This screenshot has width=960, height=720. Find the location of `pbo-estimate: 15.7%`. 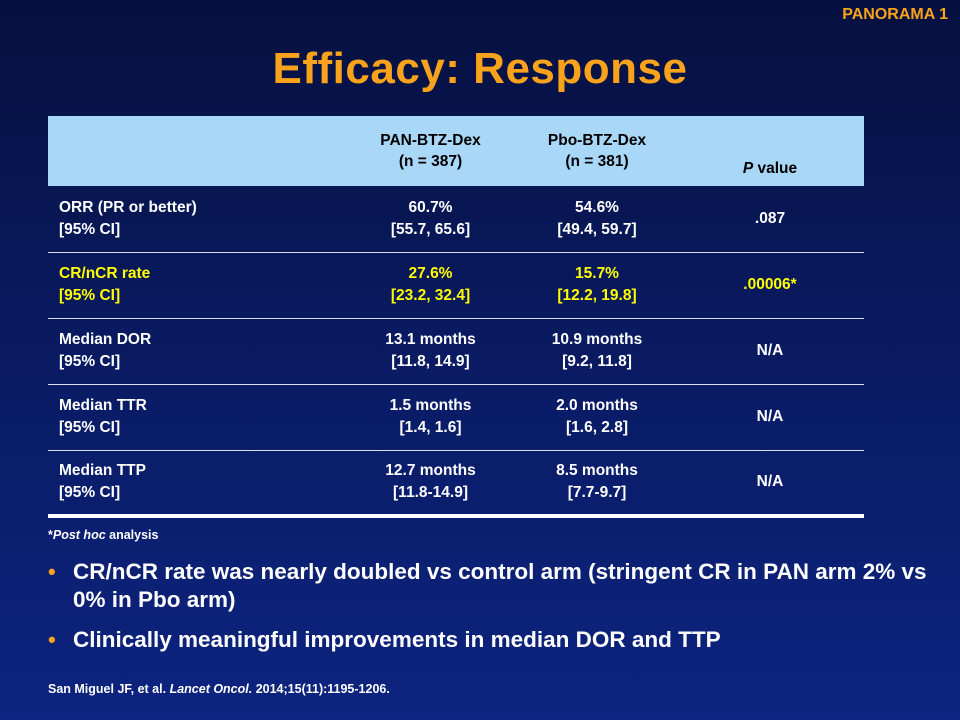

pbo-estimate: 15.7% is located at coordinates (597, 273).